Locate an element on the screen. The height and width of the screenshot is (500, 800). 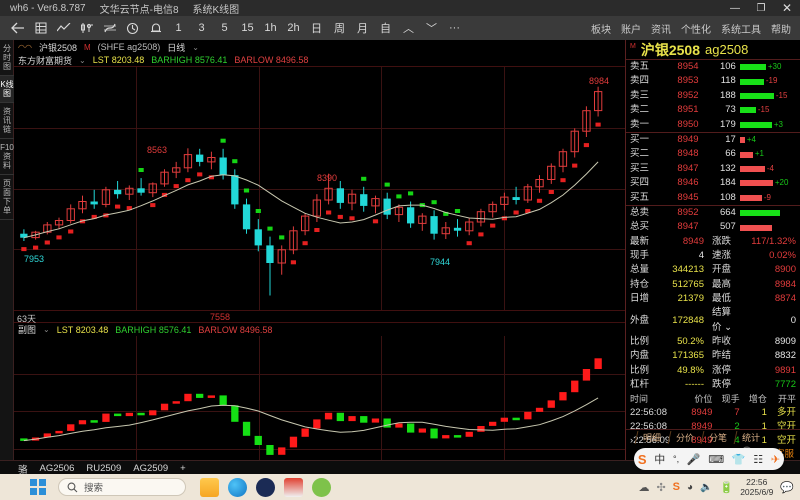
order-book-row: 买五 8945 108 -9 is located at coordinates (713, 198).